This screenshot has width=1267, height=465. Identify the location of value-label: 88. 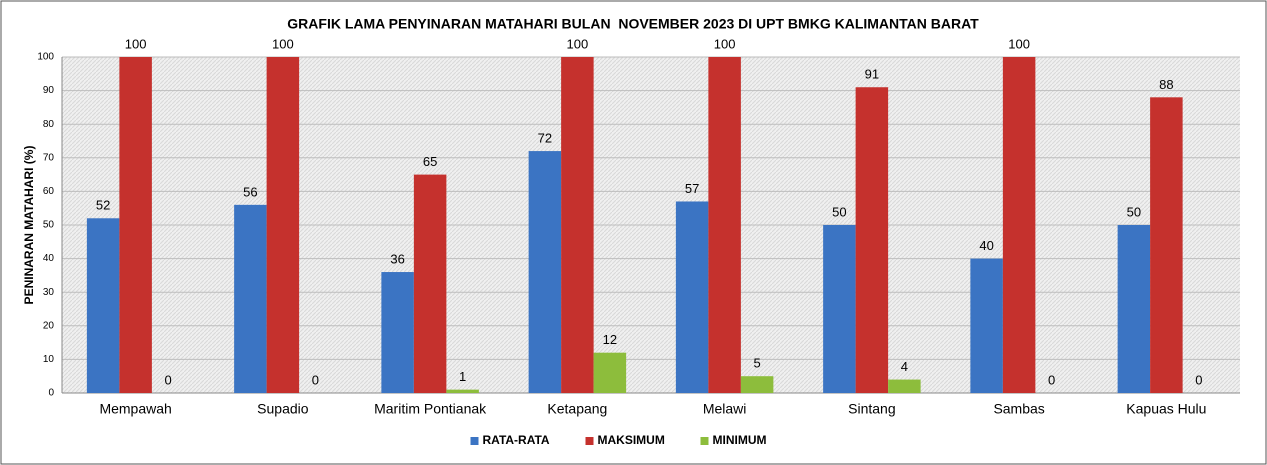
(1166, 84).